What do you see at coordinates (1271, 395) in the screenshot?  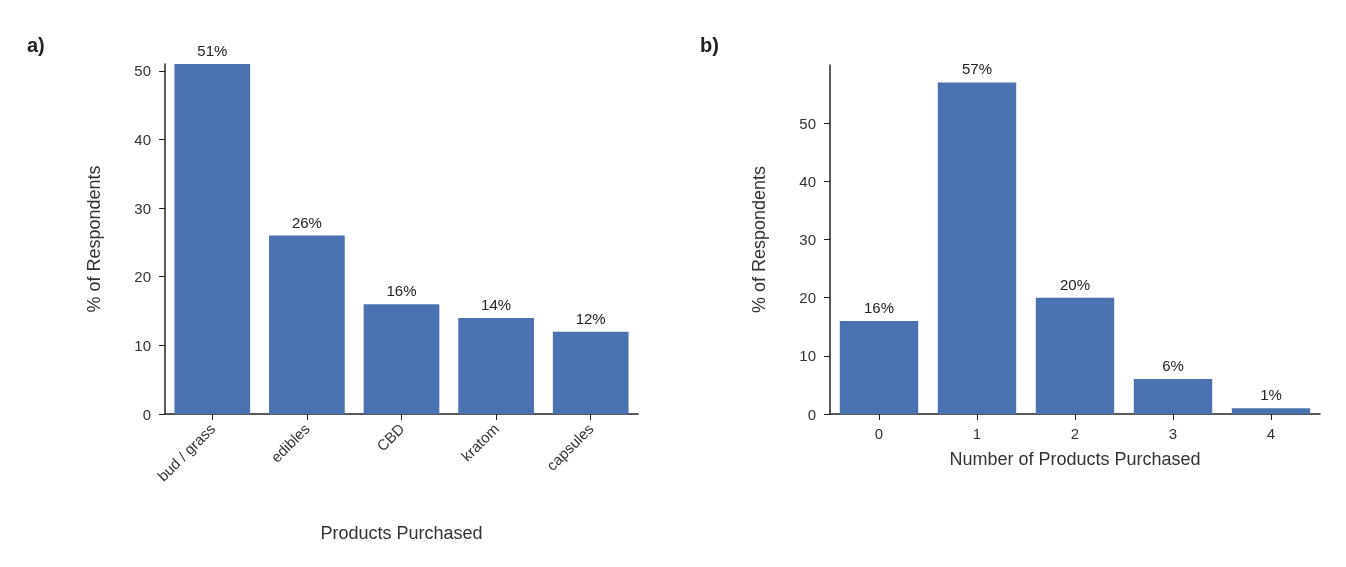 I see `data-label: 1%` at bounding box center [1271, 395].